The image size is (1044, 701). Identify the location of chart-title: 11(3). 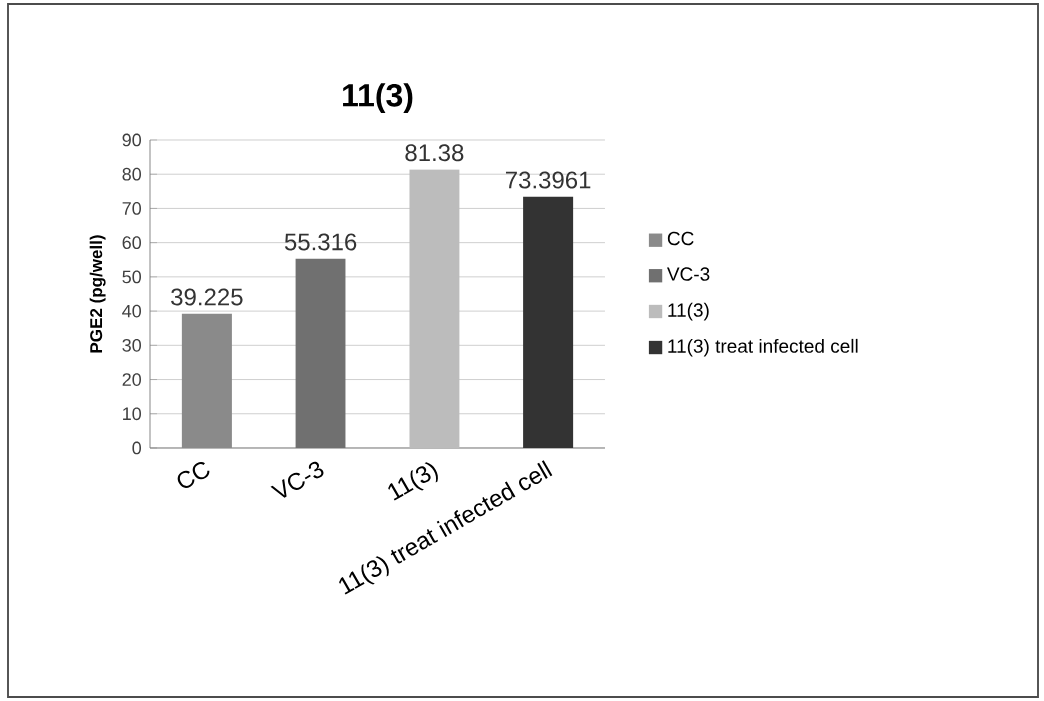
(378, 98).